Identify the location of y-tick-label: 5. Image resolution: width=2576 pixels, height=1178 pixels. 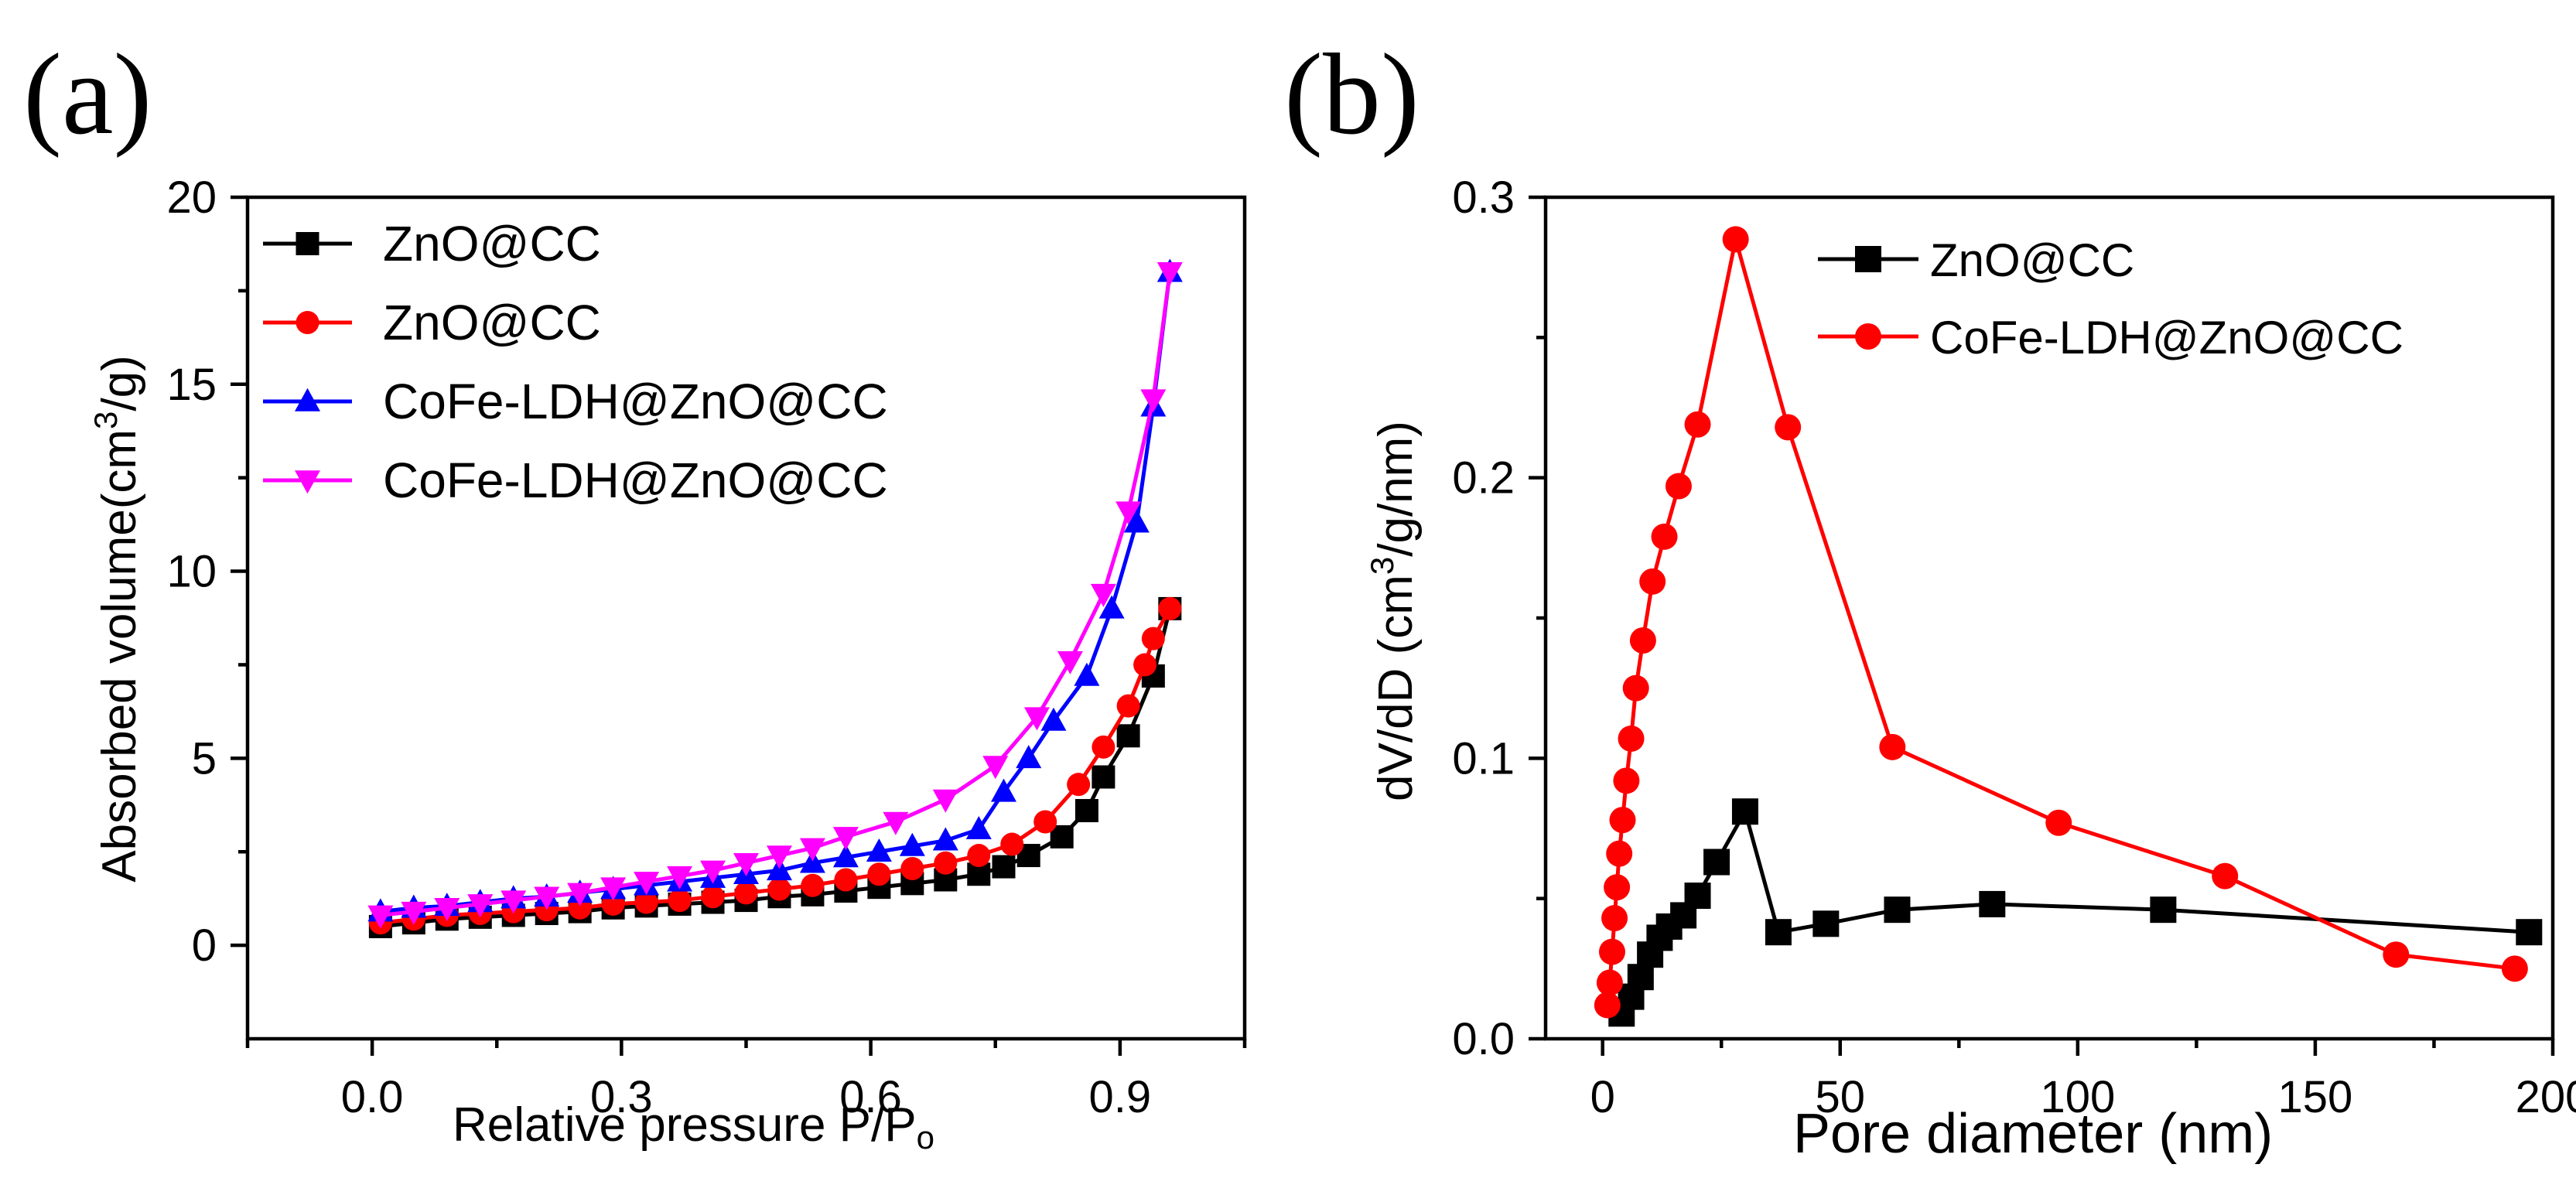
(204, 759).